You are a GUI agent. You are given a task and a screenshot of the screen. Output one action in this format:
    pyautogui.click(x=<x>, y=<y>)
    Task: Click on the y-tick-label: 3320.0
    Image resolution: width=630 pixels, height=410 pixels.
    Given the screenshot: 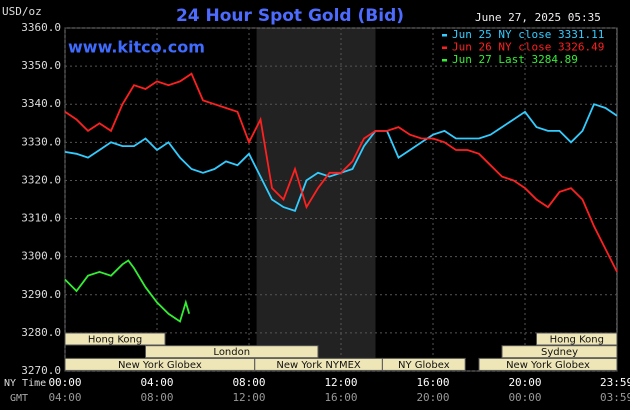 What is the action you would take?
    pyautogui.click(x=41, y=179)
    